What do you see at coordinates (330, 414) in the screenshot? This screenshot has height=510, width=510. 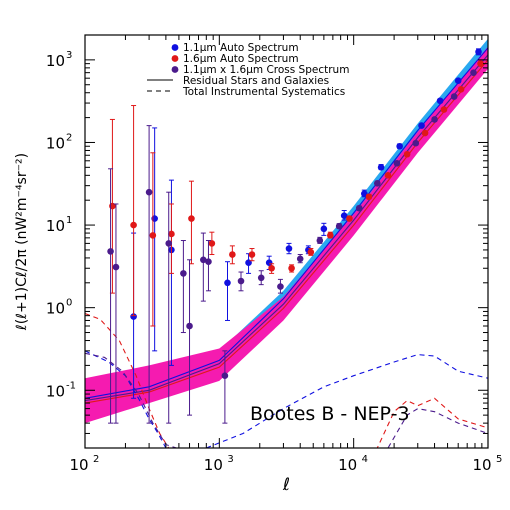 I see `field-annotation: Bootes B - NEP-3` at bounding box center [330, 414].